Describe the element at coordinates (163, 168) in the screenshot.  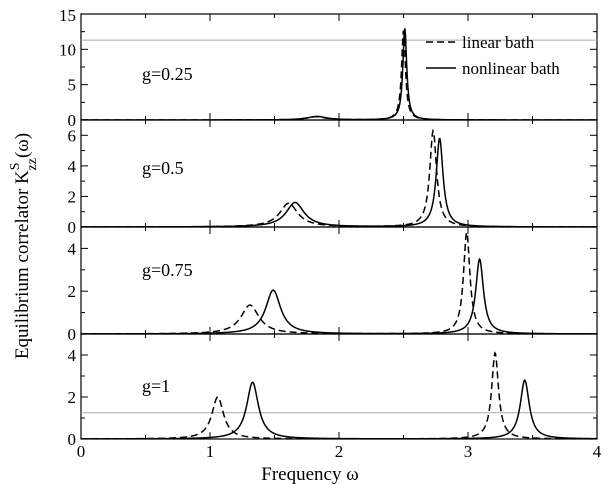
I see `panel-label: g=0.5` at that location.